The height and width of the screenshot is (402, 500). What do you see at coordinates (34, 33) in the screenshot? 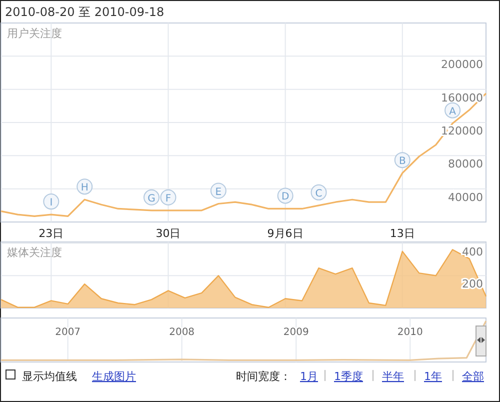
I see `y-axis-title: 用户关注度` at bounding box center [34, 33].